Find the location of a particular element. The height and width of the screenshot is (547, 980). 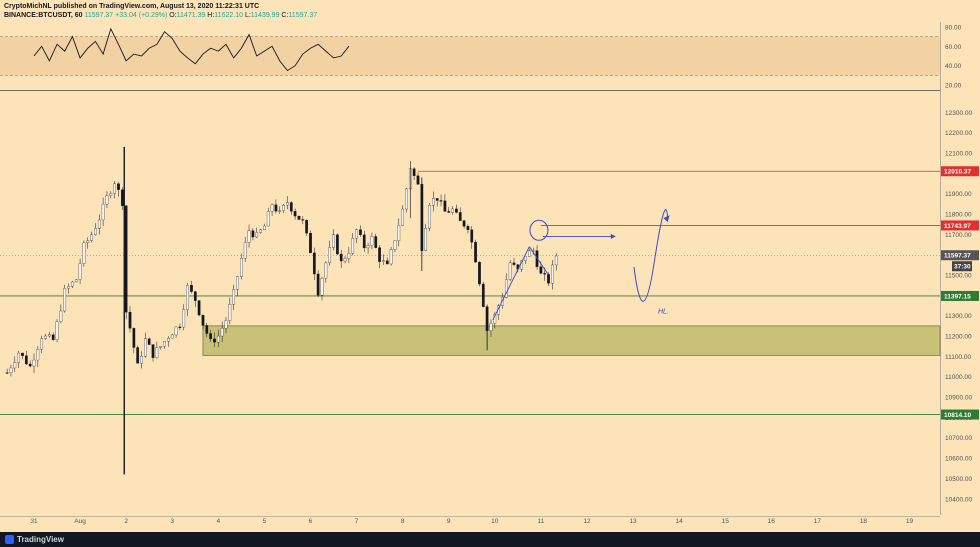

low-label: L: is located at coordinates (247, 15).